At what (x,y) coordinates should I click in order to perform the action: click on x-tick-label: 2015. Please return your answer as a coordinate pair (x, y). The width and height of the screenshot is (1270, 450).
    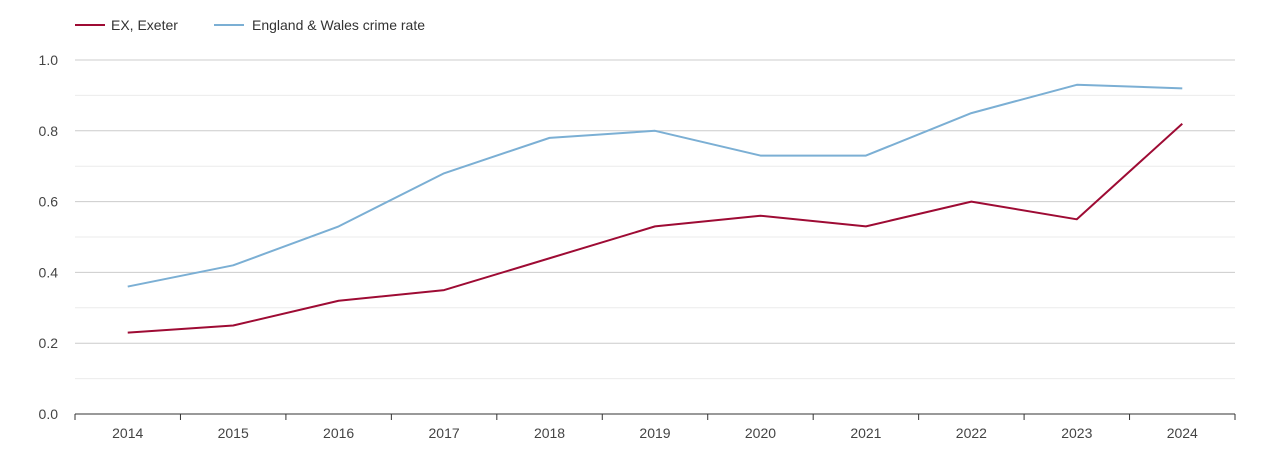
    Looking at the image, I should click on (233, 433).